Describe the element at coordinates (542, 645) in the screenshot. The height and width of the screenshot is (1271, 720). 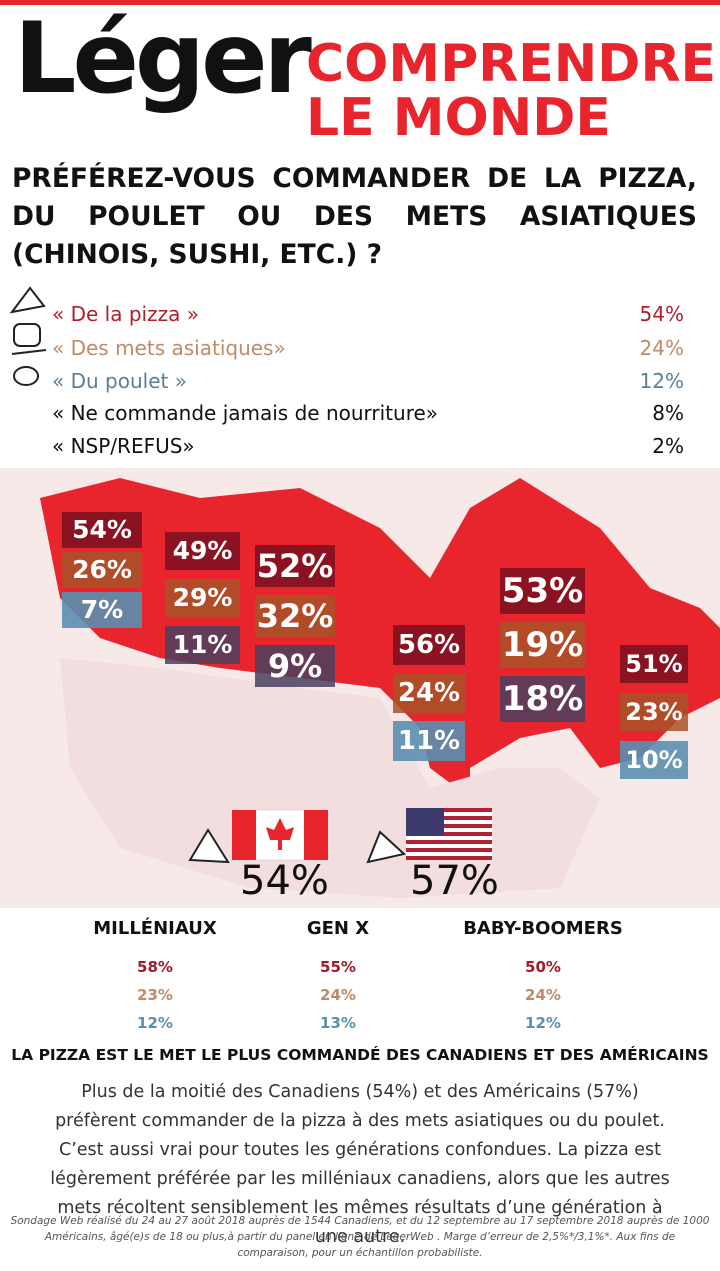
I see `region-value: 19%` at that location.